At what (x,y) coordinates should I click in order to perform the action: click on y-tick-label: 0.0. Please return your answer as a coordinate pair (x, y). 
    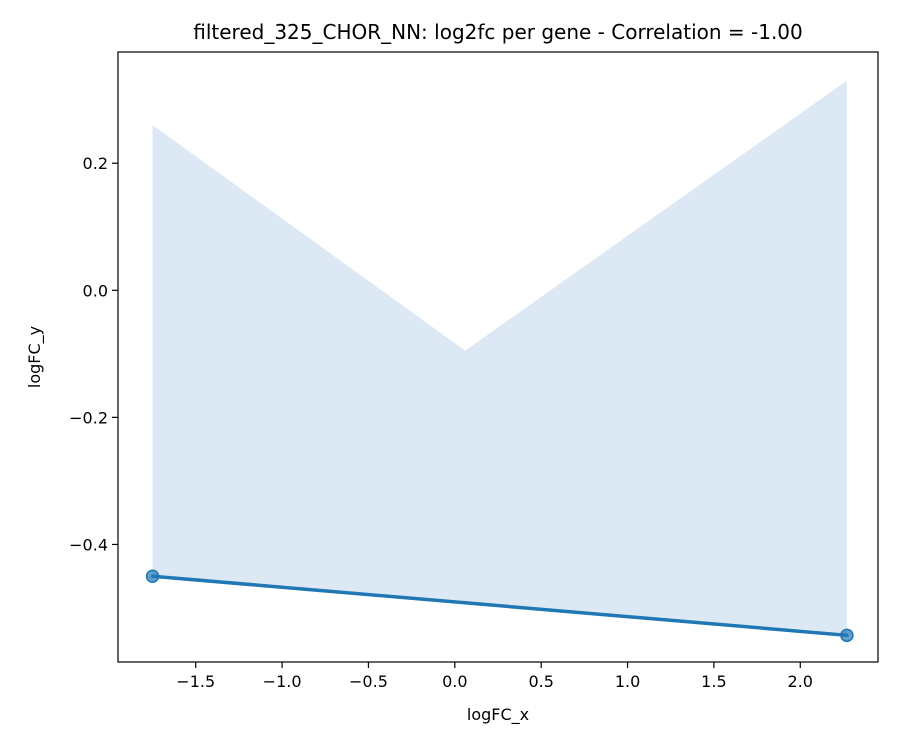
    Looking at the image, I should click on (95, 290).